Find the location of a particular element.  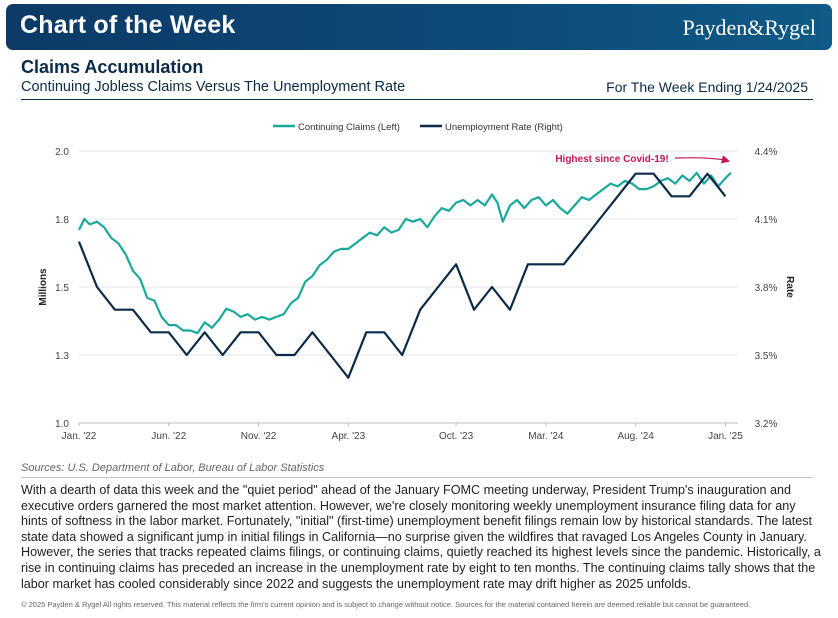

x-tick-label: Jan. '25 is located at coordinates (725, 436).